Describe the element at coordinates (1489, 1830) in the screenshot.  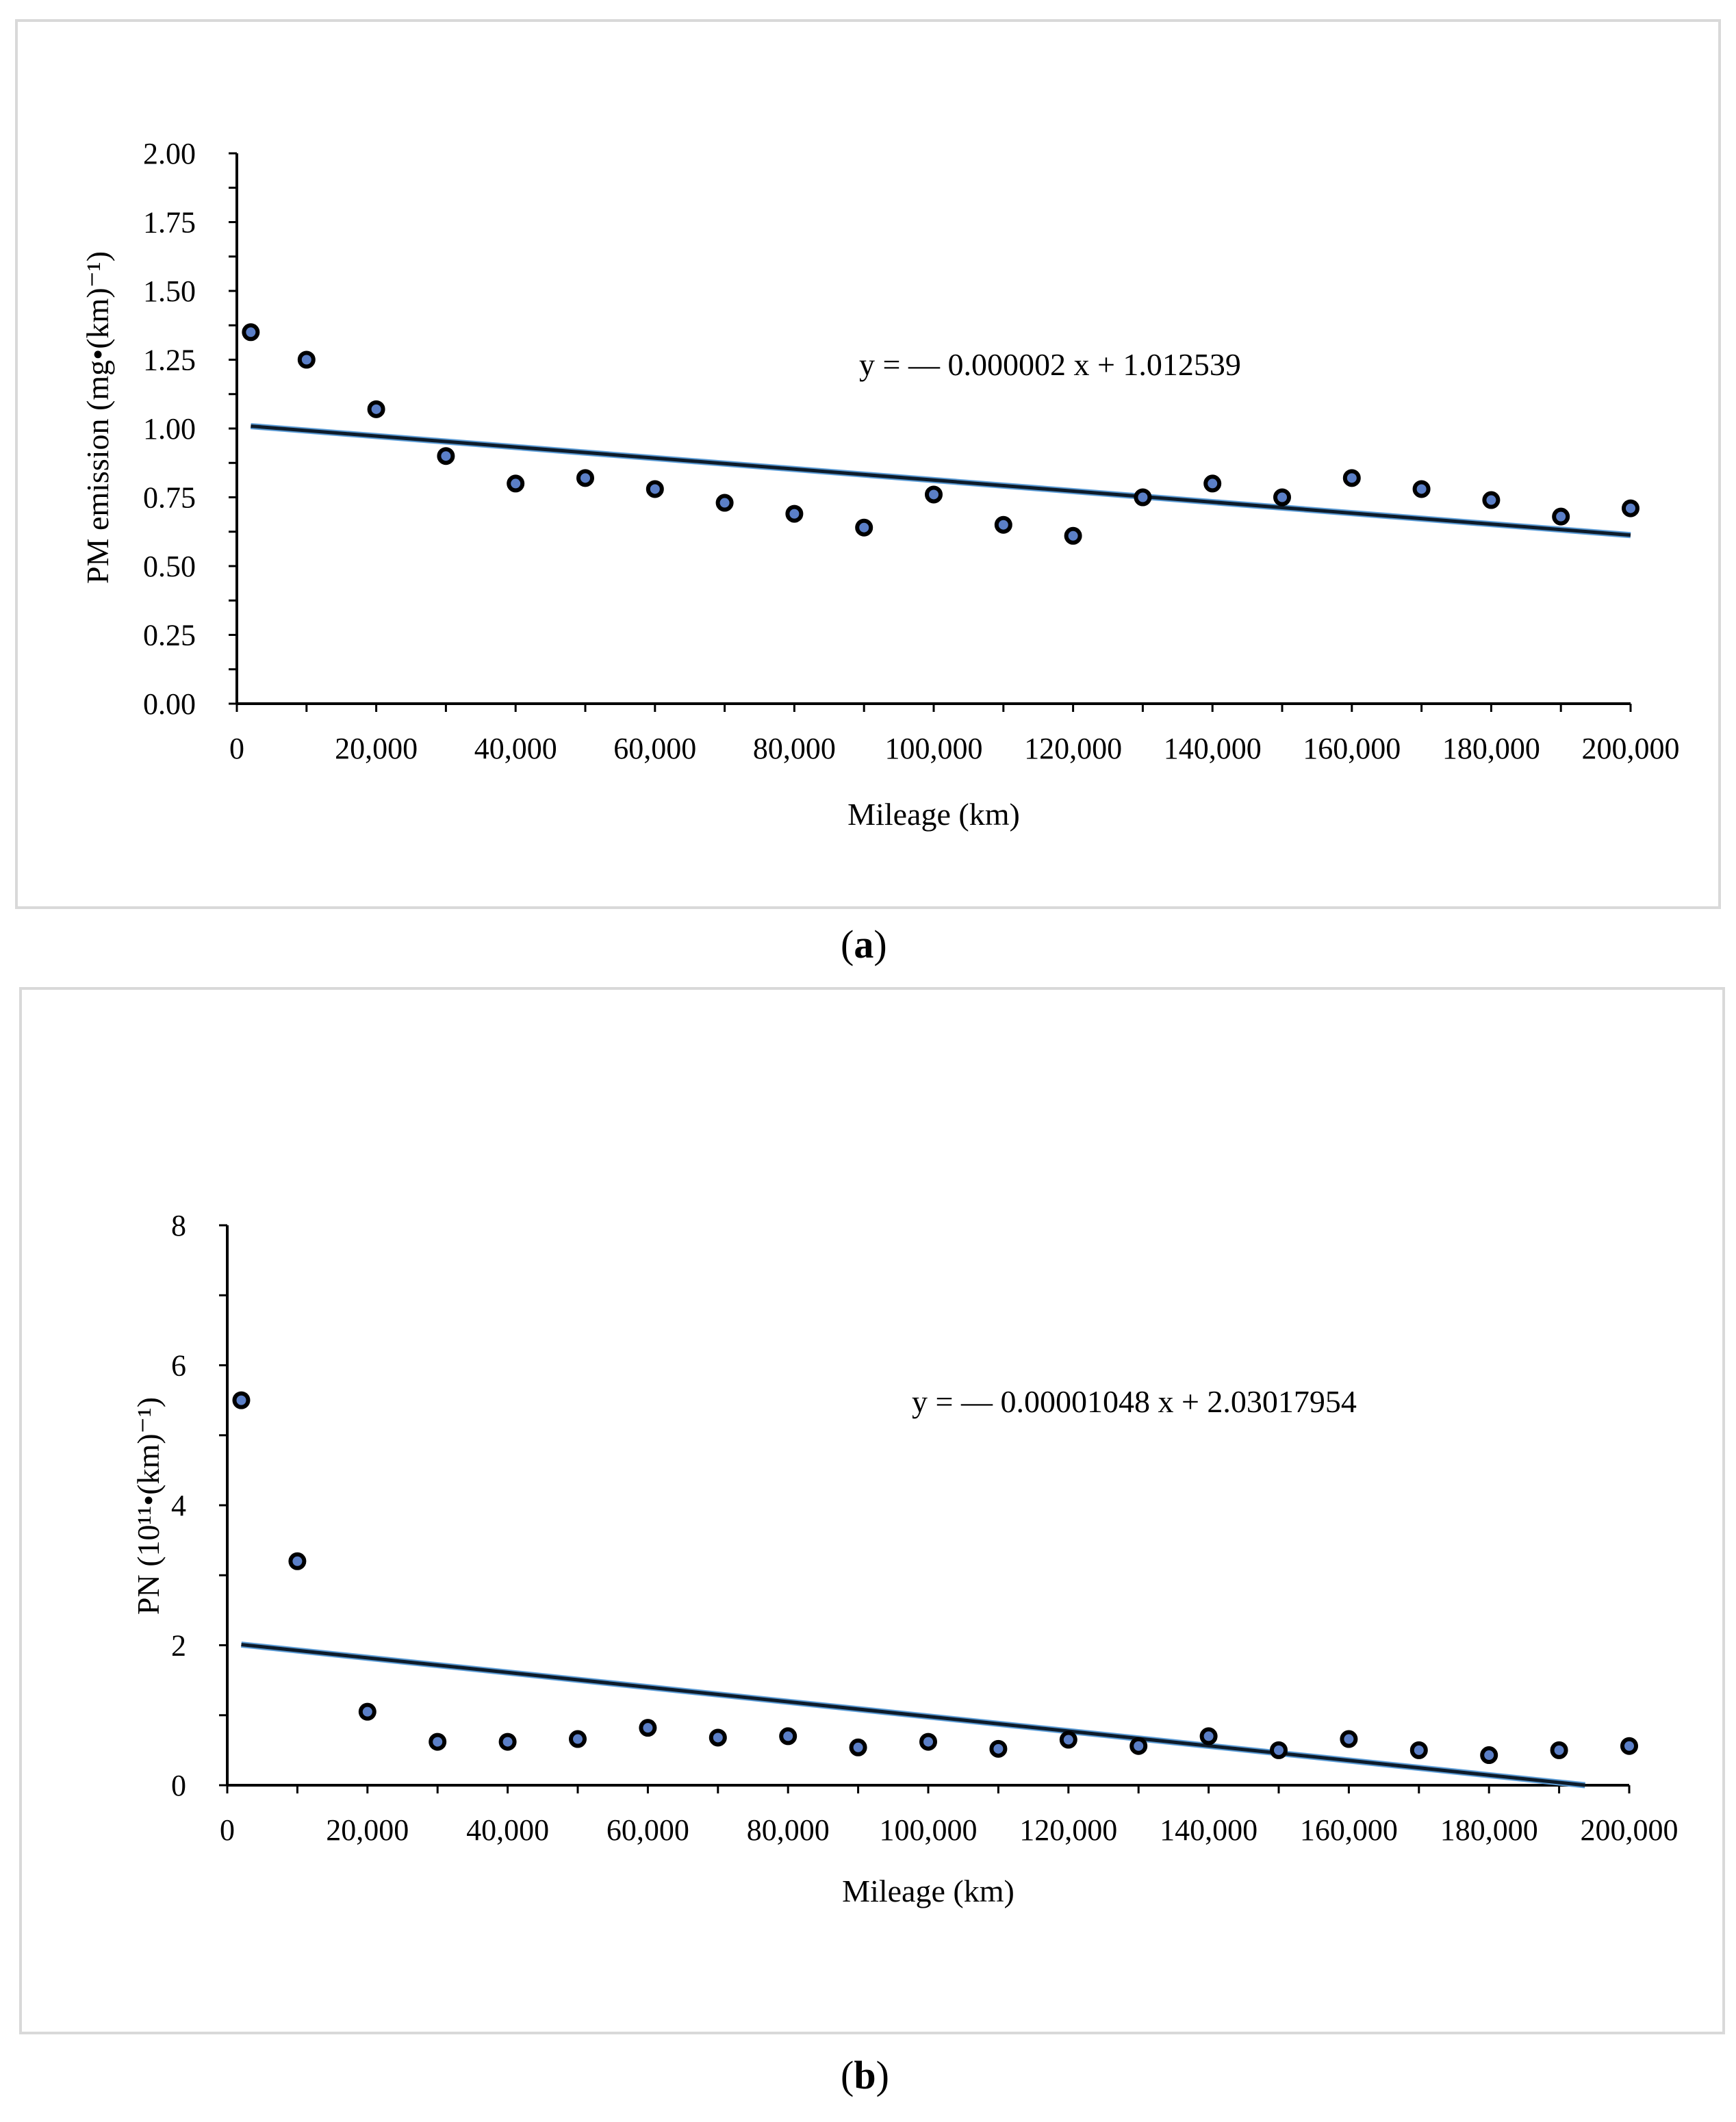
I see `x-tick-label-b: 180,000` at that location.